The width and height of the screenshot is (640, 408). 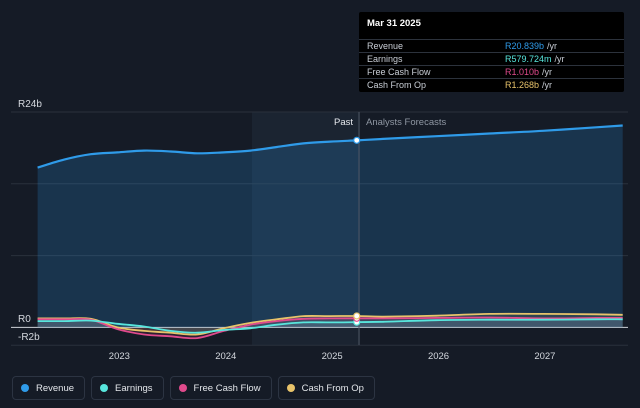 What do you see at coordinates (491, 85) in the screenshot?
I see `tooltip-row-cash-from-op: Cash From Op R1.268b/yr` at bounding box center [491, 85].